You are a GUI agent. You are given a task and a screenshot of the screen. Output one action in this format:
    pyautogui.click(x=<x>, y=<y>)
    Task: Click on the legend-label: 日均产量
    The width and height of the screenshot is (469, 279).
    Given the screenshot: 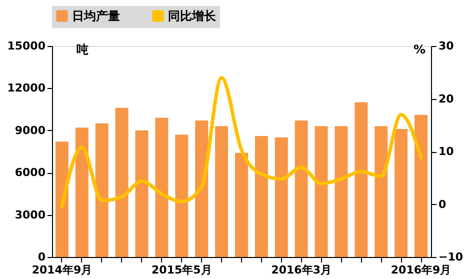 What is the action you would take?
    pyautogui.click(x=96, y=16)
    